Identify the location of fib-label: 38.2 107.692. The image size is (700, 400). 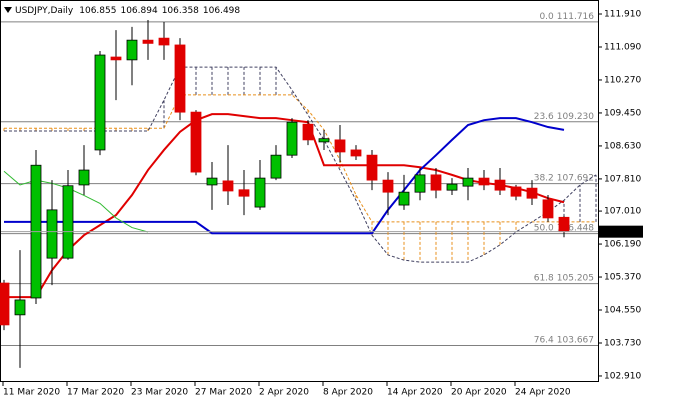
(564, 178).